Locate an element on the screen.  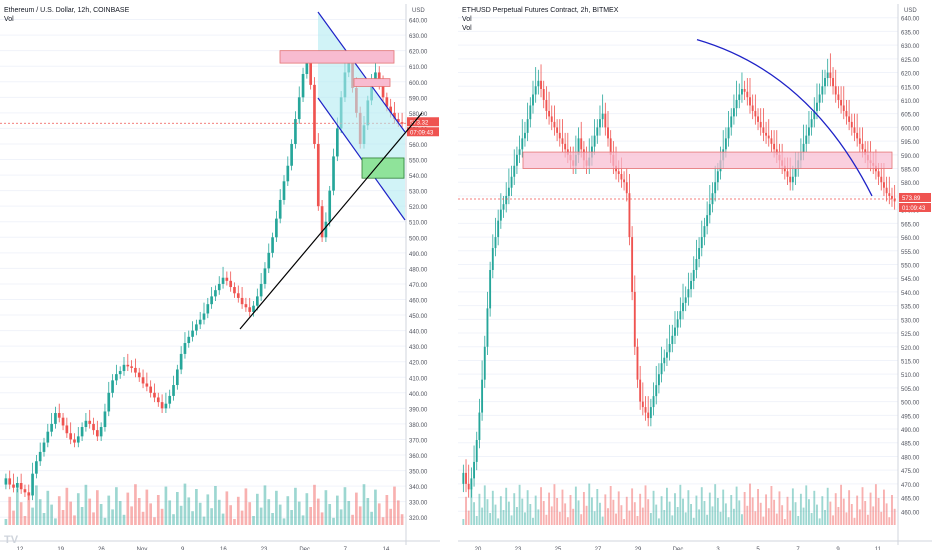
countdown-badge is located at coordinates (423, 132).